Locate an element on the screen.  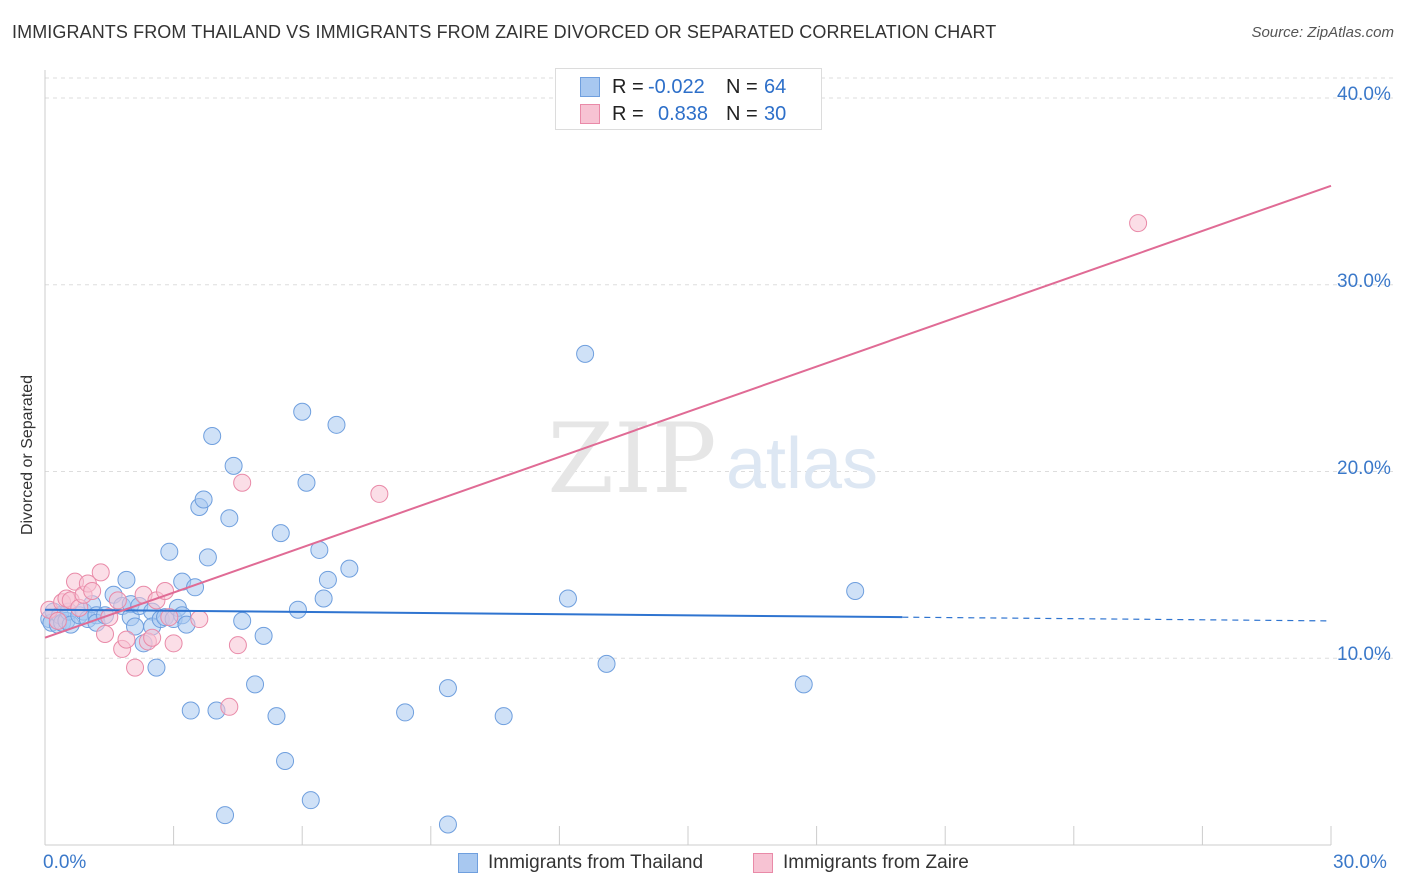
y-tick-label: 20.0% is located at coordinates (1364, 468).